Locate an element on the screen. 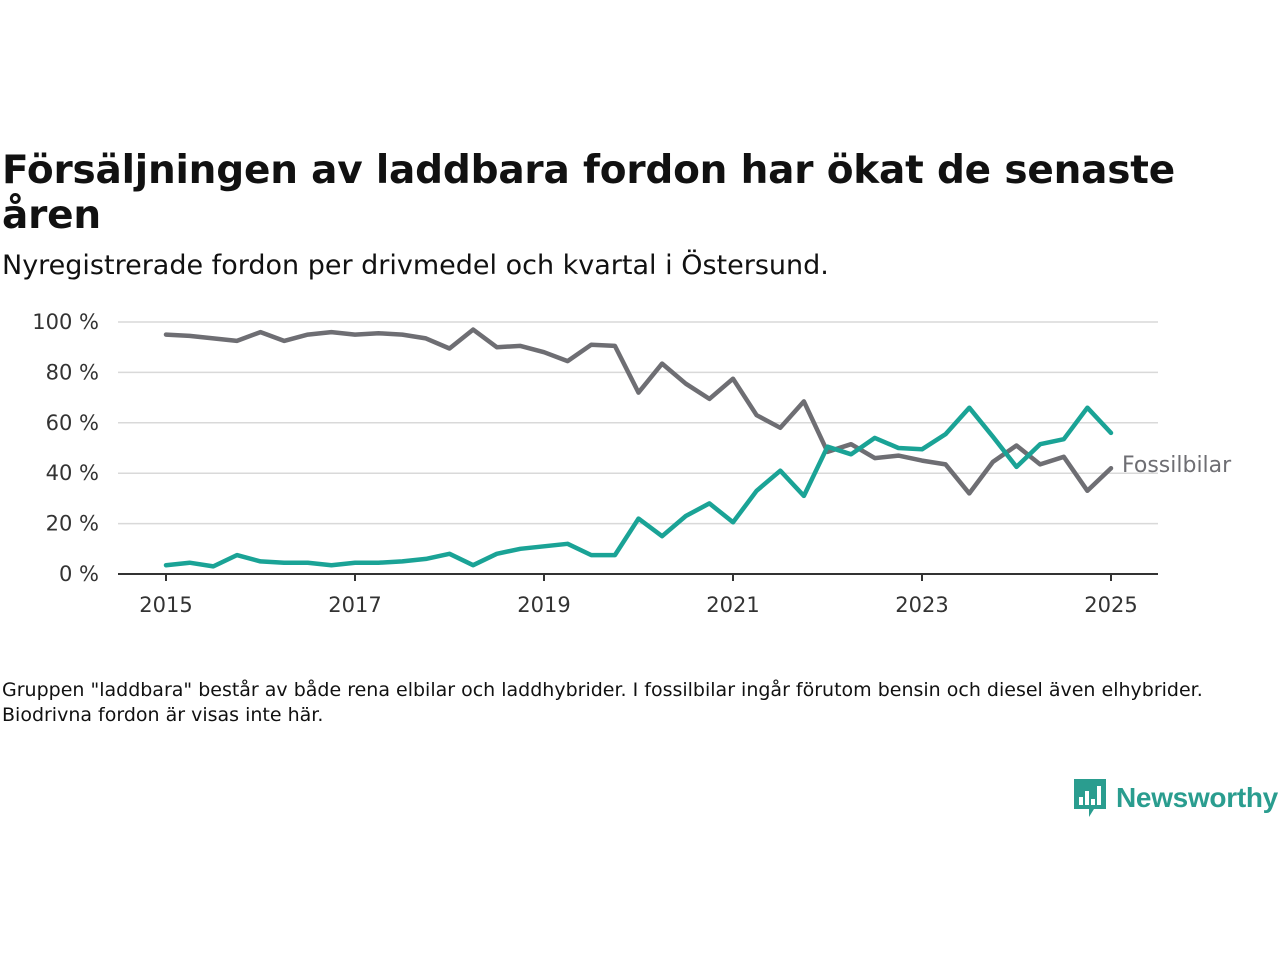 Image resolution: width=1280 pixels, height=960 pixels. x-tick-label: 2015 is located at coordinates (165, 605).